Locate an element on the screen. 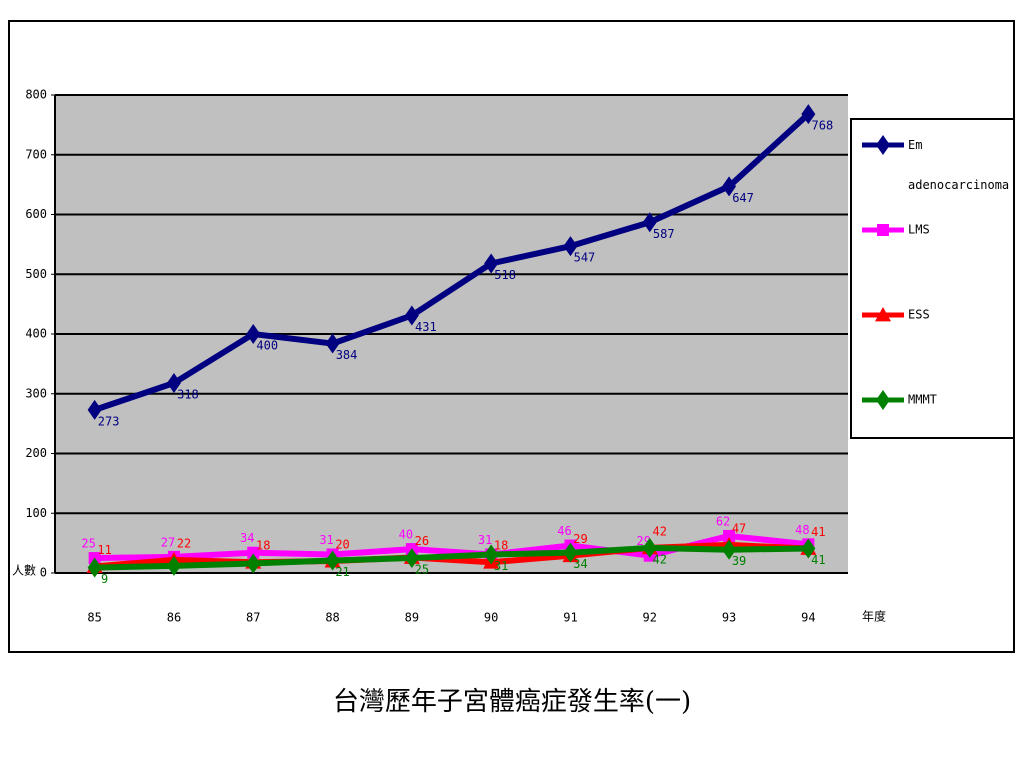 This screenshot has height=768, width=1024. y-tick-label: 800 is located at coordinates (36, 95).